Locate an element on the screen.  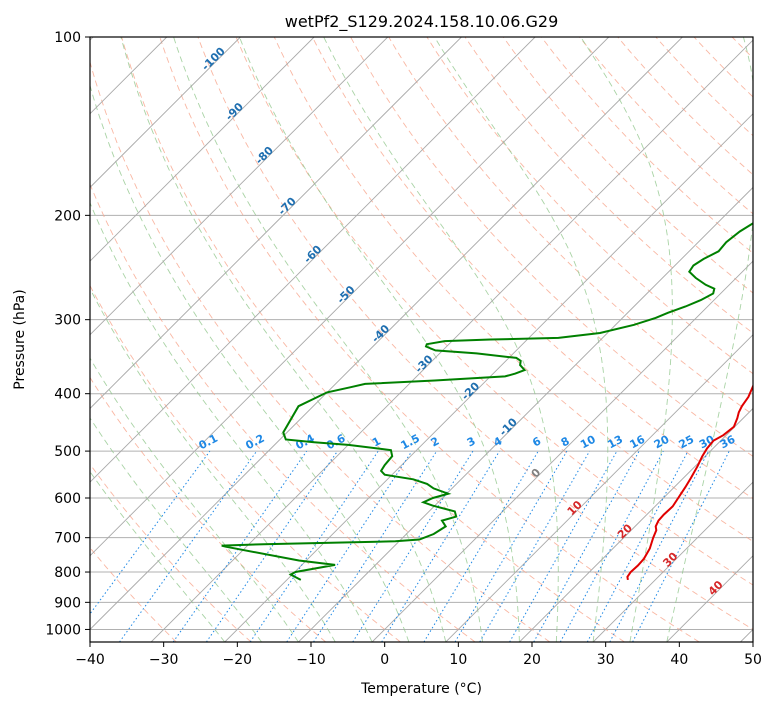
y-tick-label: 300 is located at coordinates (67, 321).